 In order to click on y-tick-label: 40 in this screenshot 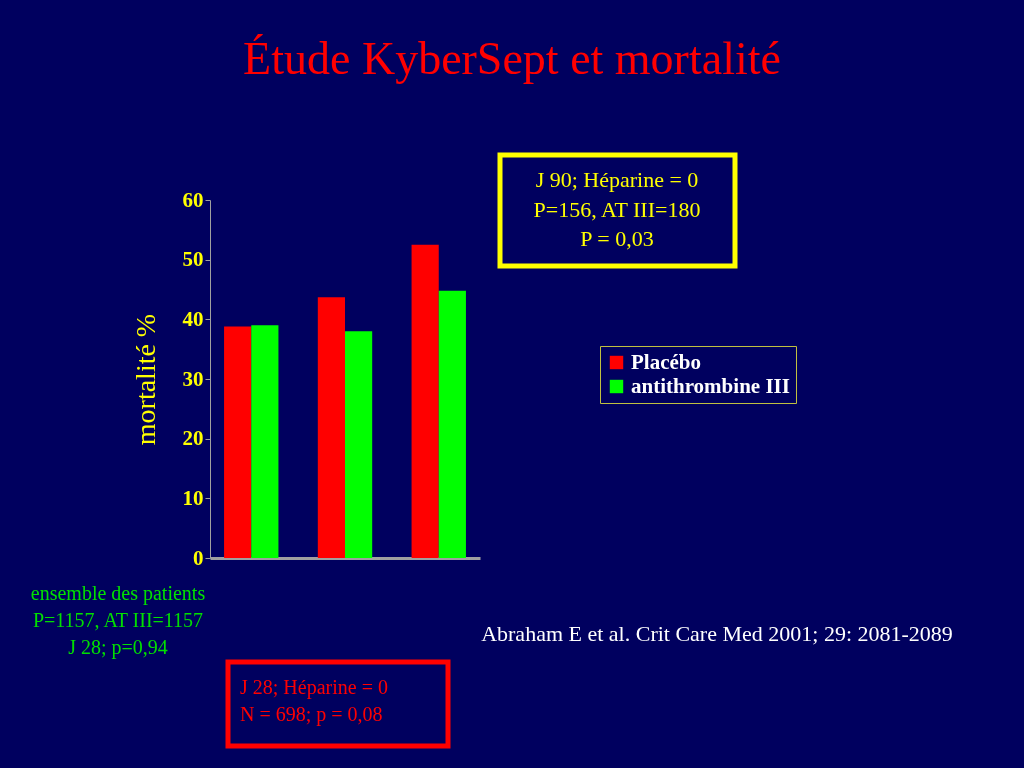, I will do `click(193, 318)`.